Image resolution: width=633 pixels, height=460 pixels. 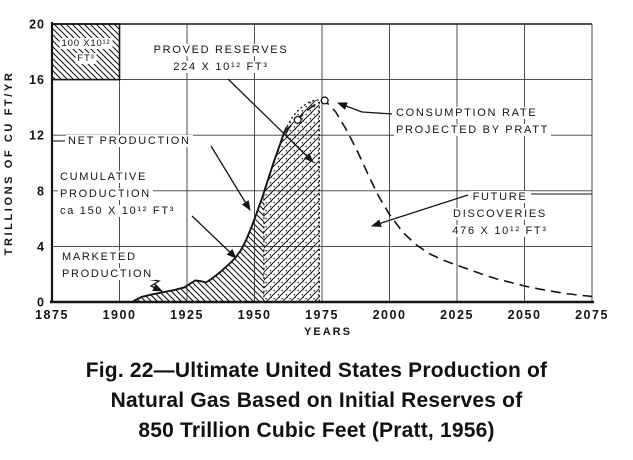 What do you see at coordinates (37, 136) in the screenshot?
I see `y-tick-label: 12` at bounding box center [37, 136].